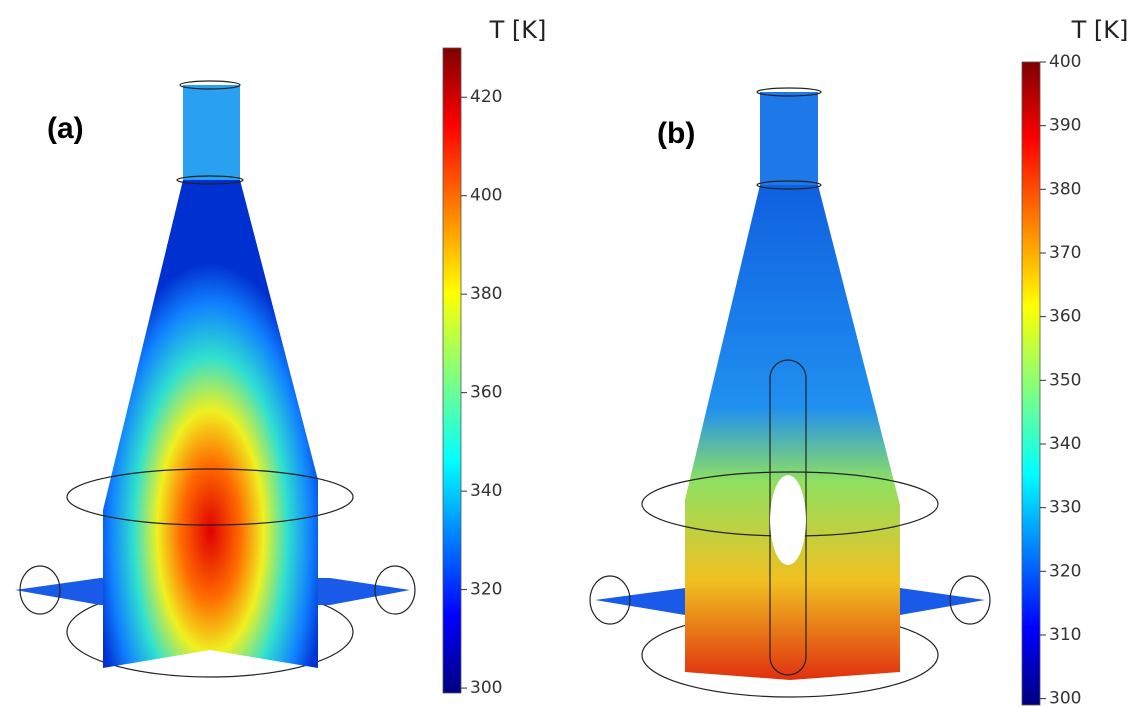 The height and width of the screenshot is (707, 1137). What do you see at coordinates (1065, 508) in the screenshot?
I see `tick-label: 330` at bounding box center [1065, 508].